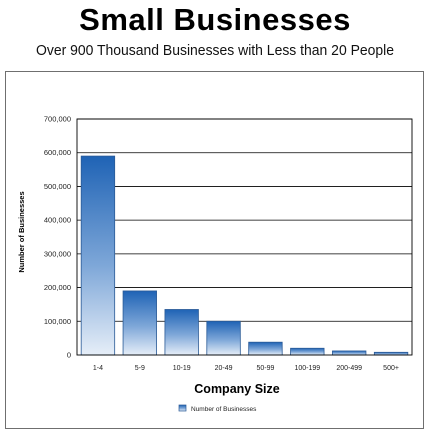  I want to click on legend: Number of Businesses, so click(217, 408).